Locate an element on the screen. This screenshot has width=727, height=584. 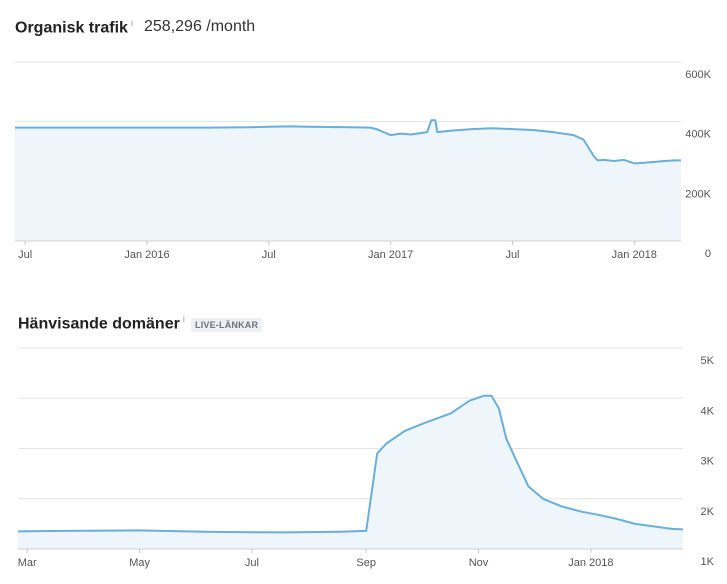
traffic-info-icon: i is located at coordinates (131, 23).